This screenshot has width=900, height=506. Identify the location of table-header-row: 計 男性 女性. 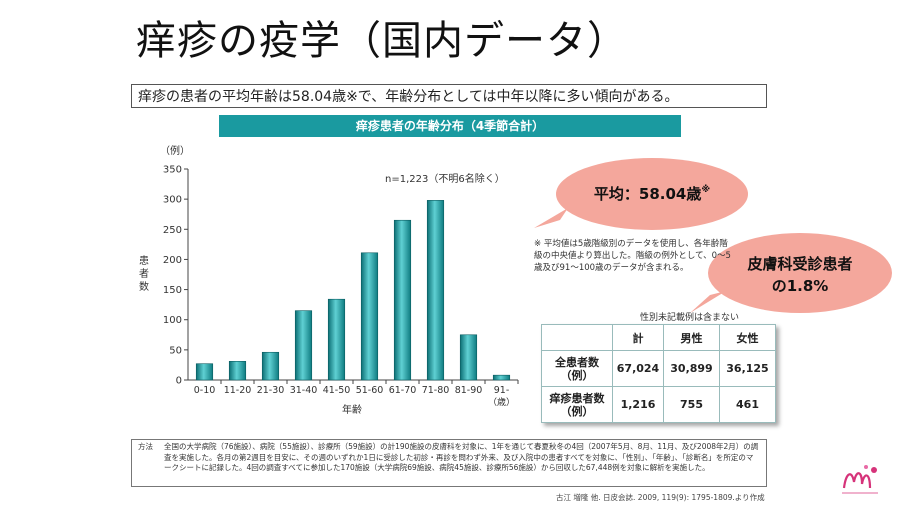
(658, 337).